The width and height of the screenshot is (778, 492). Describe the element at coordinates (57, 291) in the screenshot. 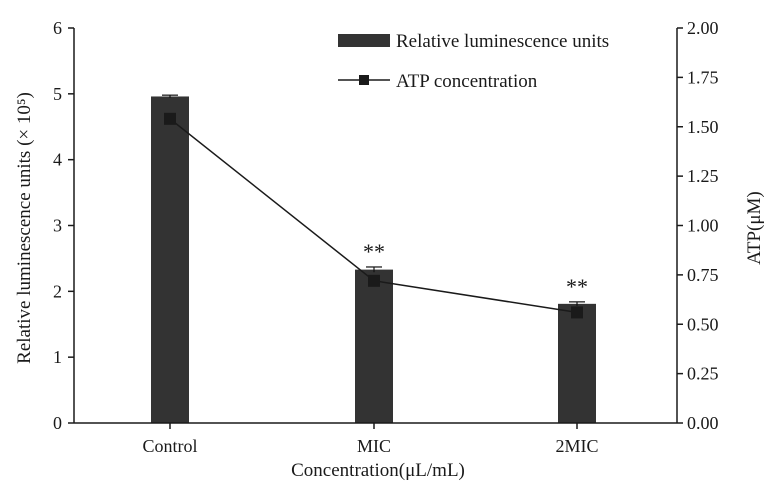

I see `y-tick-label: 2` at that location.